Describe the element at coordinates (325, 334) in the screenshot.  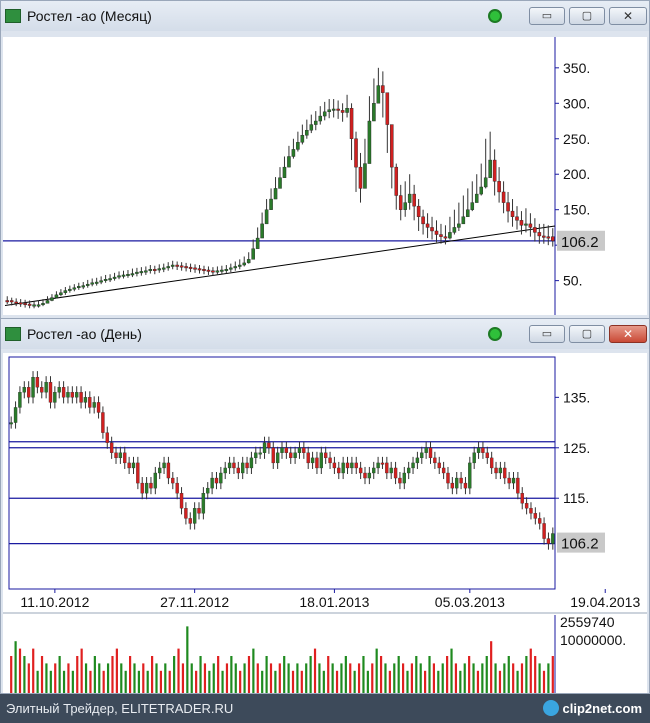
I see `title-bar: Ростел -ао (День) ▭ ▢ ✕` at that location.